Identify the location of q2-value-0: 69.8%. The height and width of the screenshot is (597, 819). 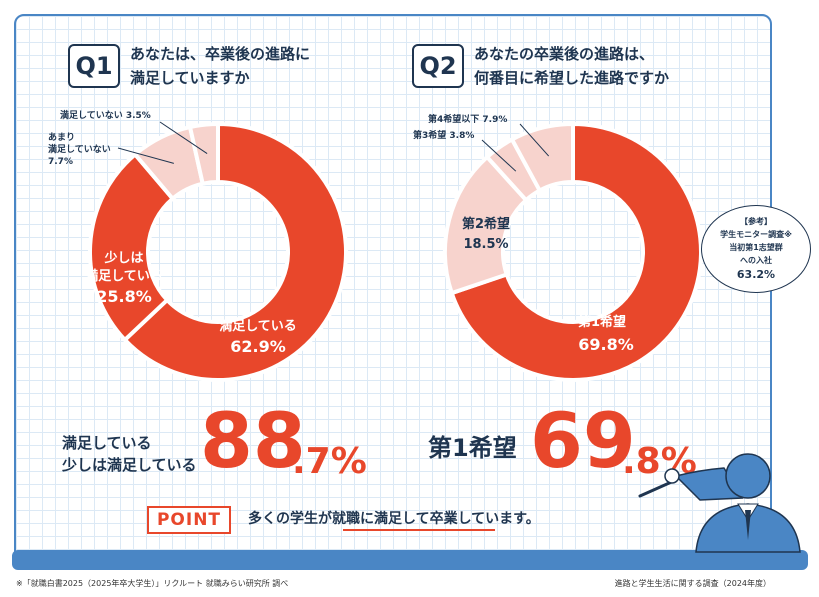
(606, 344).